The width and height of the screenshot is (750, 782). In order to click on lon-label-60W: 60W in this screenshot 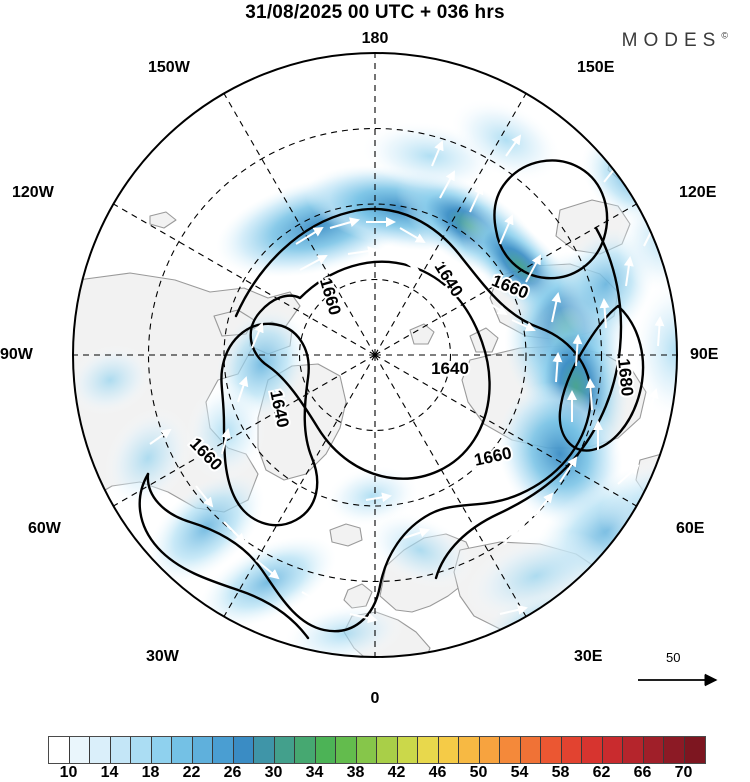, I will do `click(44, 528)`.